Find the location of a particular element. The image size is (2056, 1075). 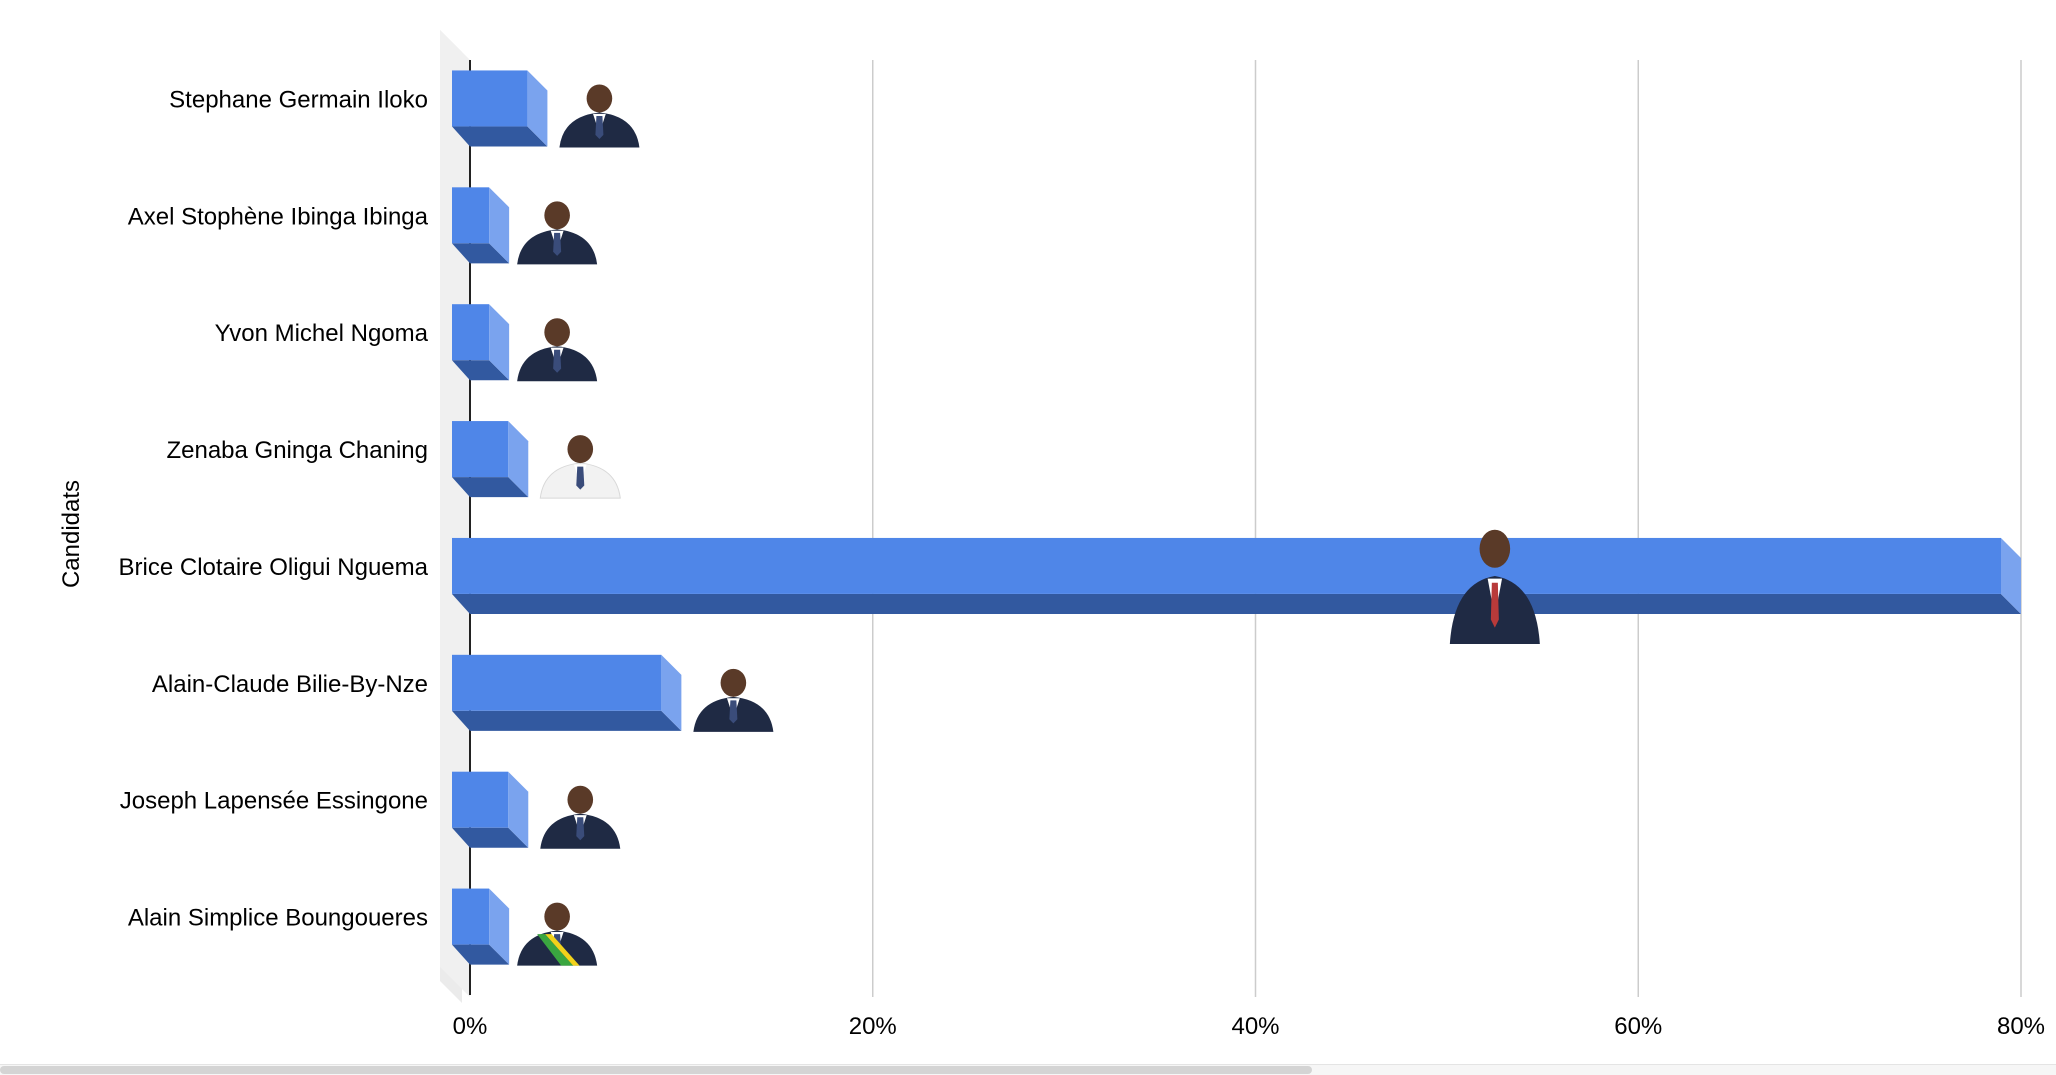

horizontal-scrollbar-thumb is located at coordinates (656, 1070).